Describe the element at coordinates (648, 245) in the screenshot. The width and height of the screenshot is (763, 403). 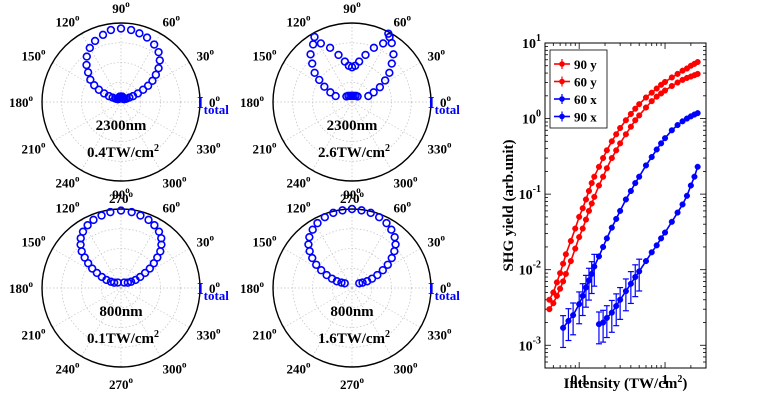
I see `series-line` at that location.